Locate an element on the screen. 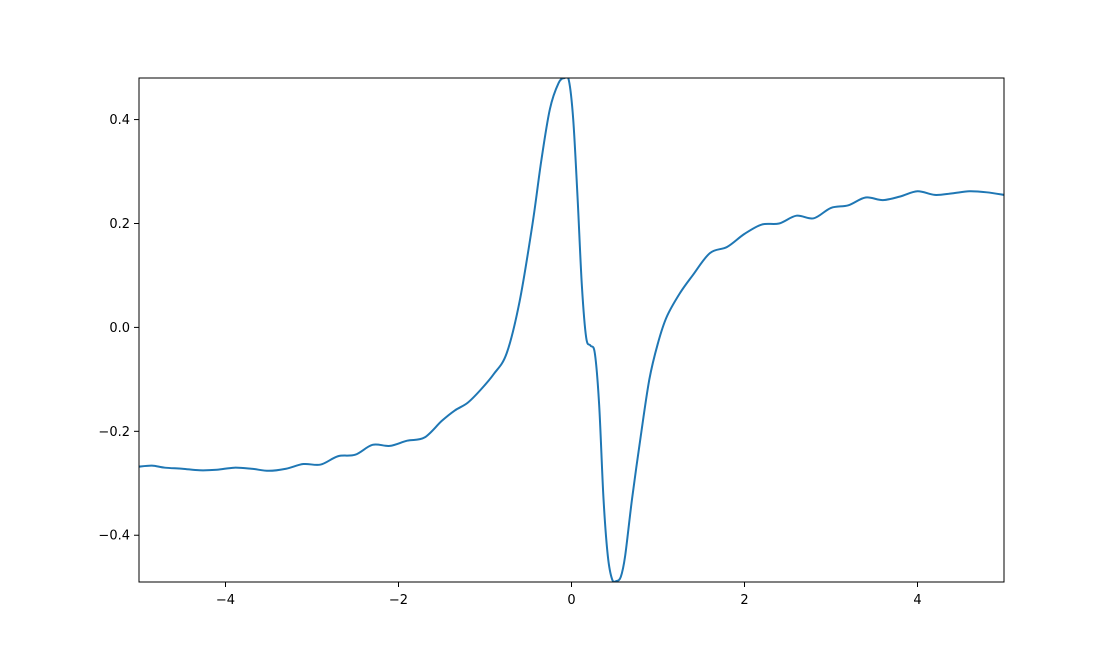  x-tick-label: −2 is located at coordinates (398, 600).